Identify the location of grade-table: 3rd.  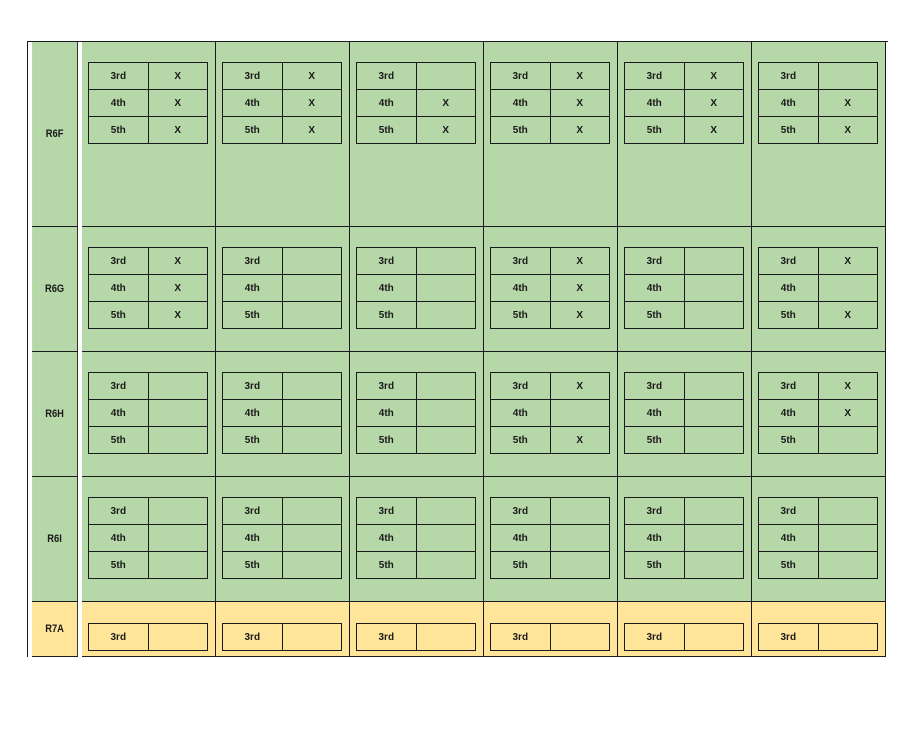
(282, 637).